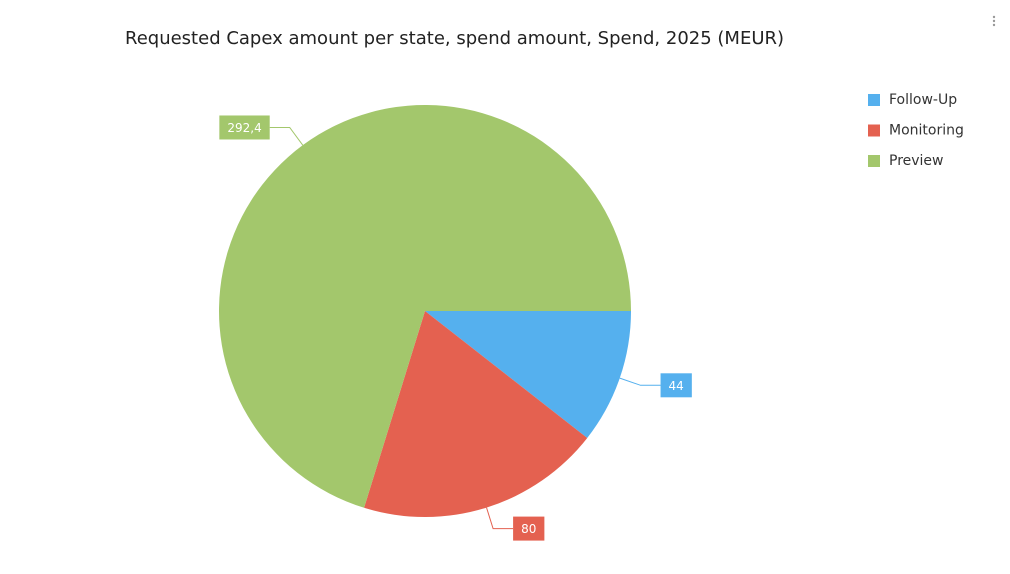 The height and width of the screenshot is (574, 1010). I want to click on legend-label: Preview, so click(916, 161).